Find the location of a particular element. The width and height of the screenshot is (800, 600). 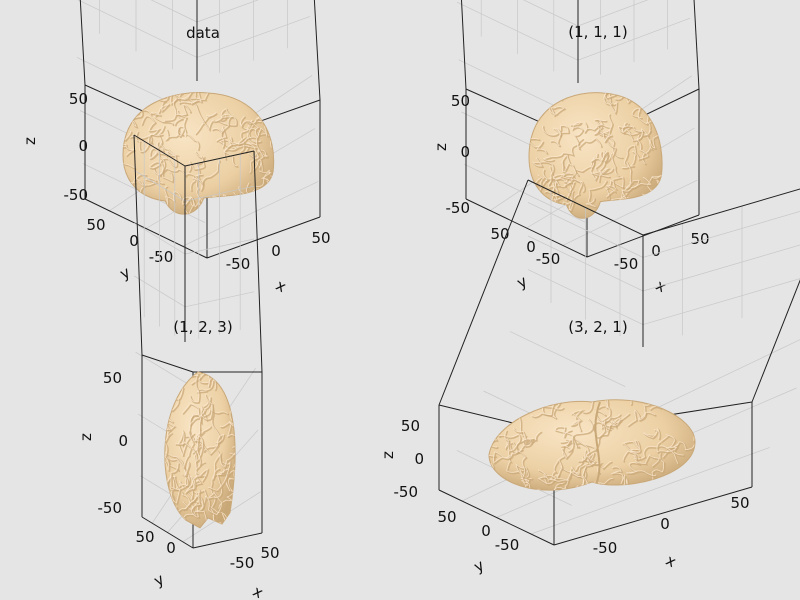

x-tick-label: -50 is located at coordinates (242, 563).